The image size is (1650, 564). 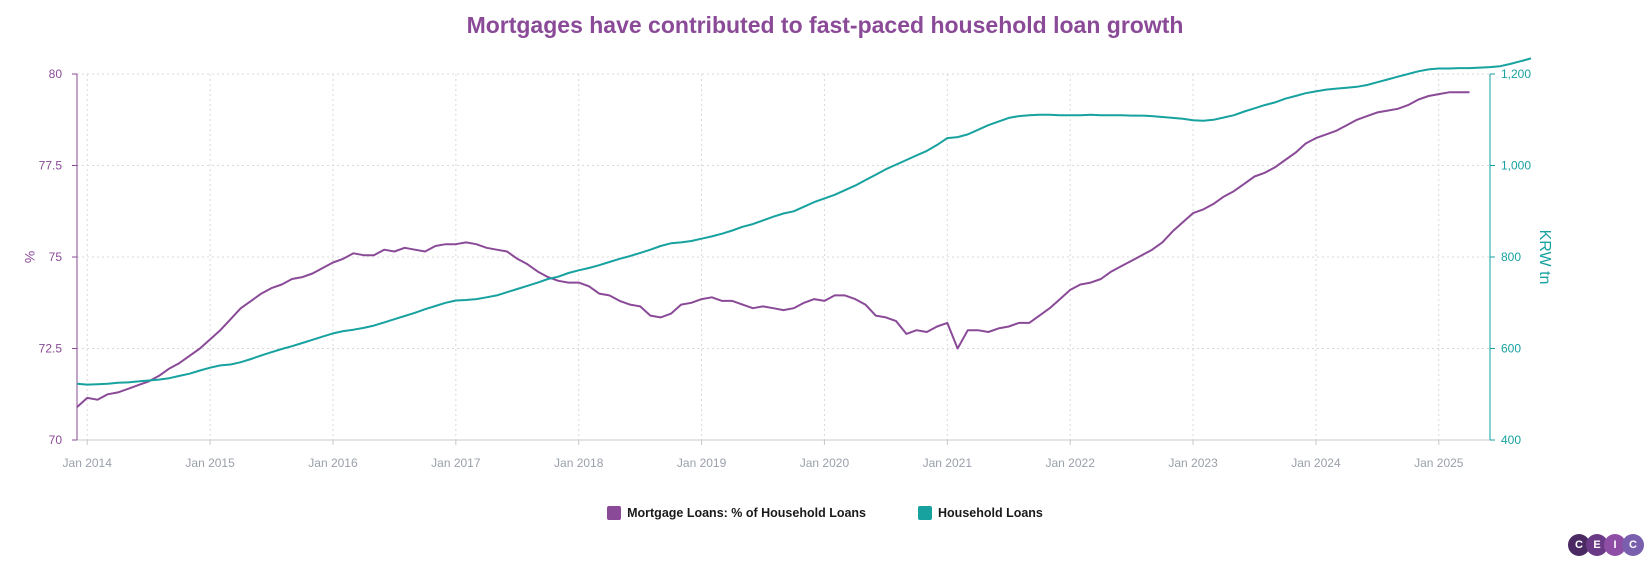 I want to click on x-tick-label: Jan 2014, so click(x=88, y=463).